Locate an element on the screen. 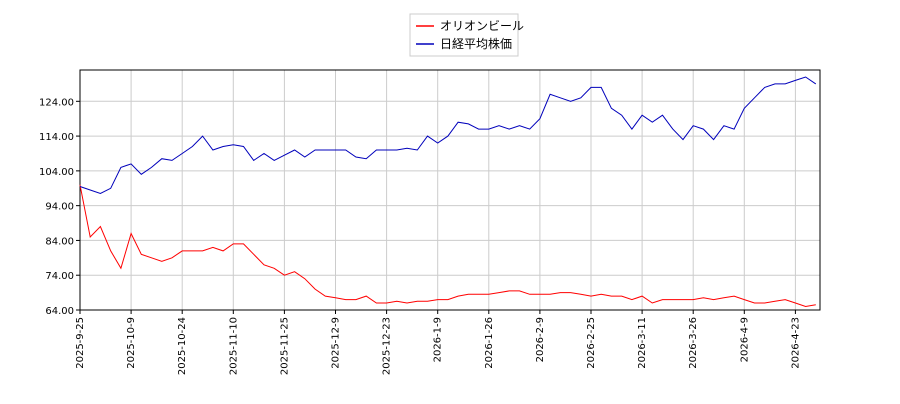 This screenshot has width=900, height=404. x-tick-label: 2025-9-25 is located at coordinates (80, 343).